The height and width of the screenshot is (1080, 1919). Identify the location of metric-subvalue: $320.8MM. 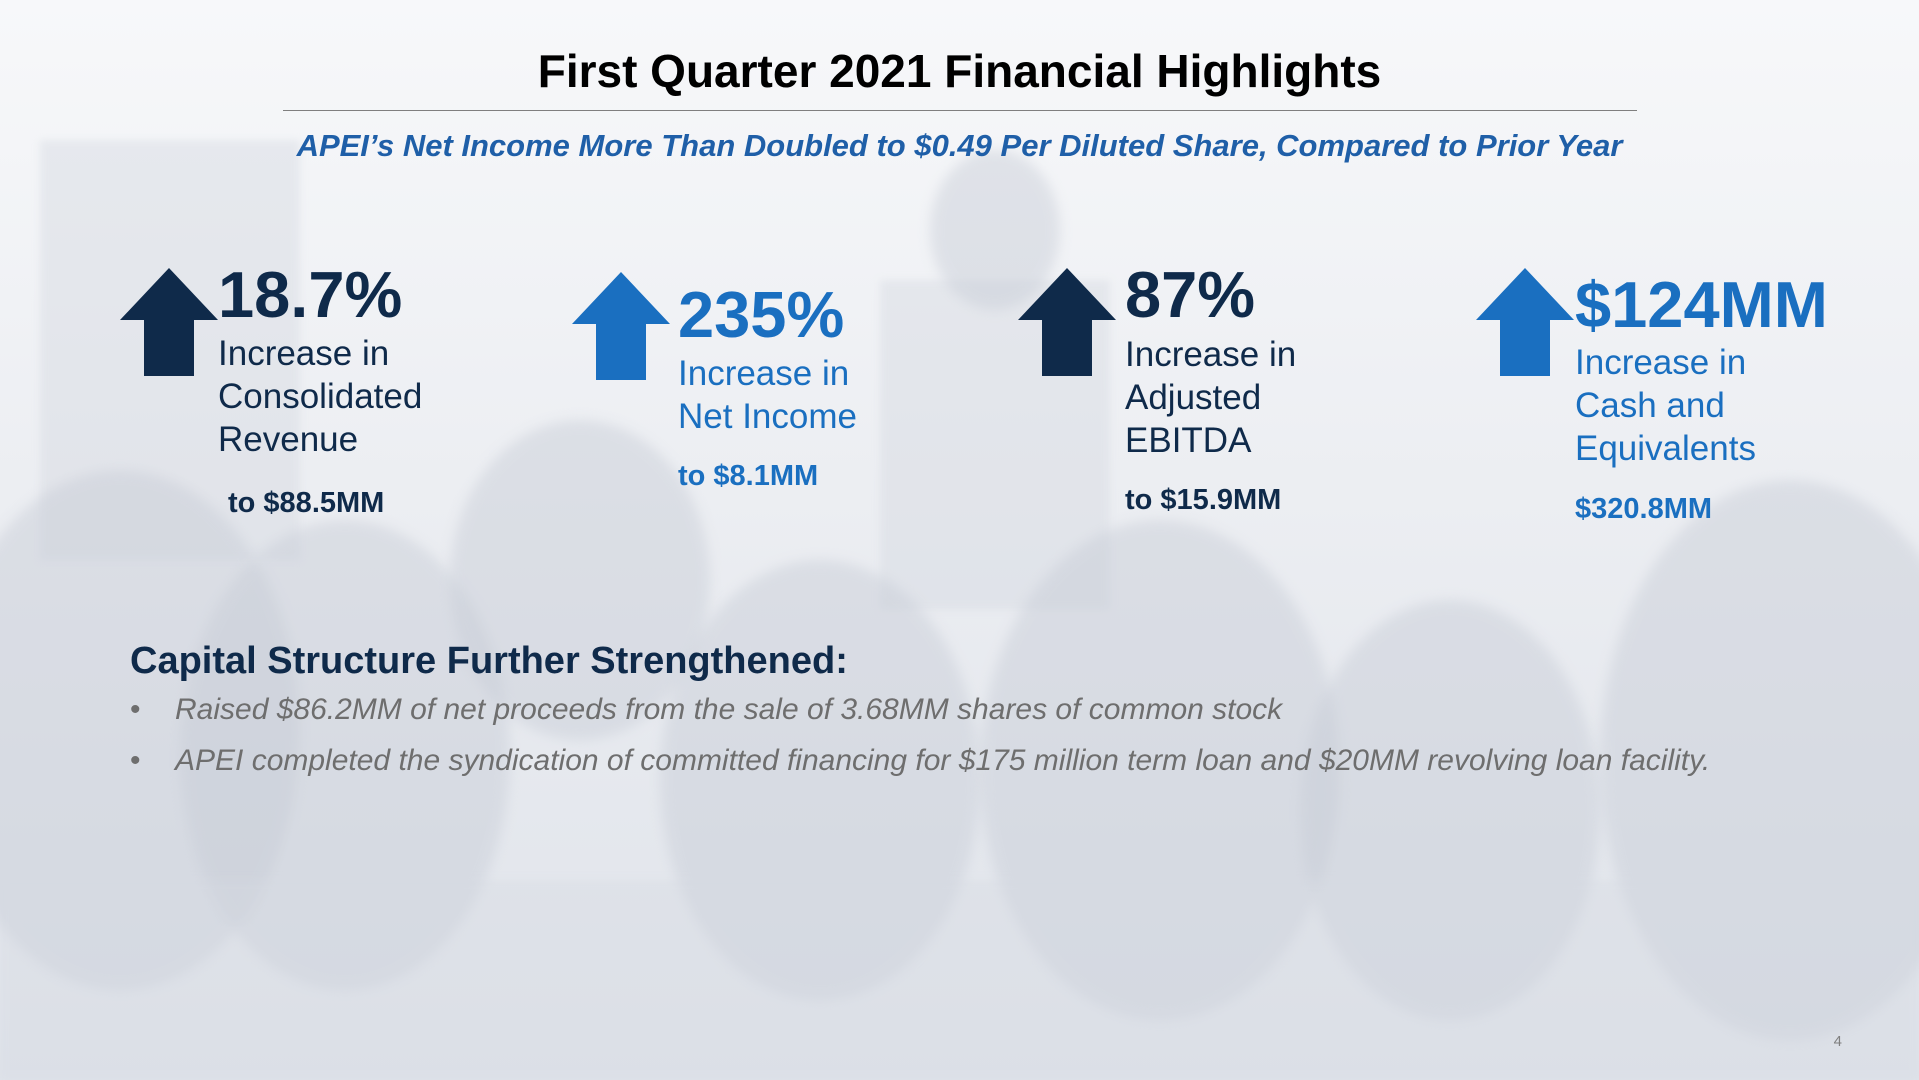
(1644, 509).